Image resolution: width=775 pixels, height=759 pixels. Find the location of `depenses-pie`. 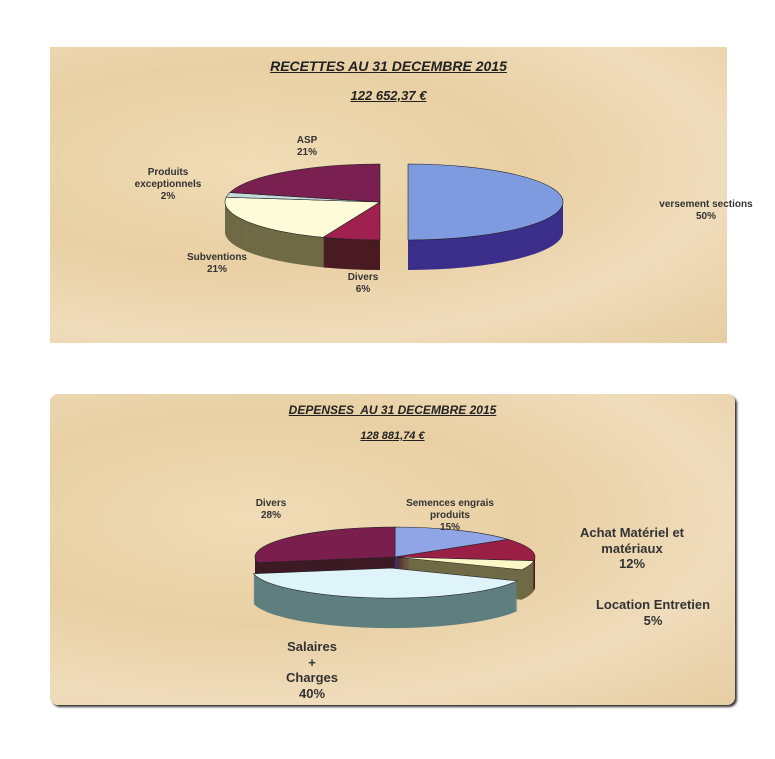

depenses-pie is located at coordinates (394, 577).